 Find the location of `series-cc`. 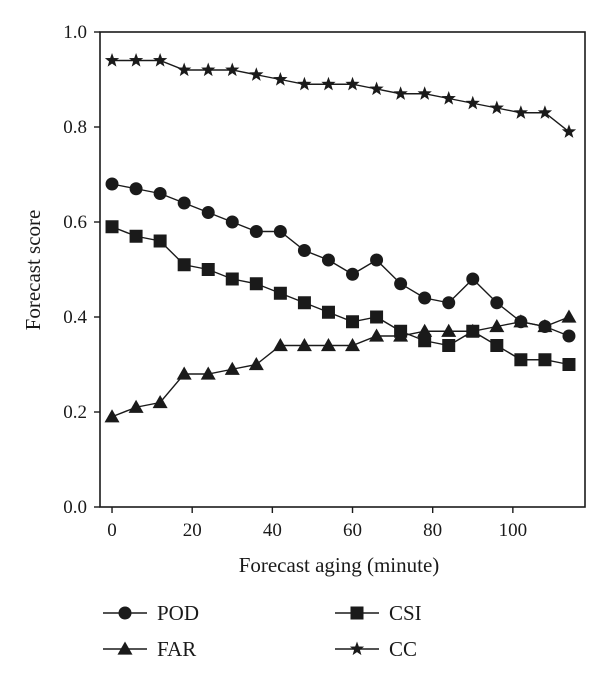

series-cc is located at coordinates (340, 95).